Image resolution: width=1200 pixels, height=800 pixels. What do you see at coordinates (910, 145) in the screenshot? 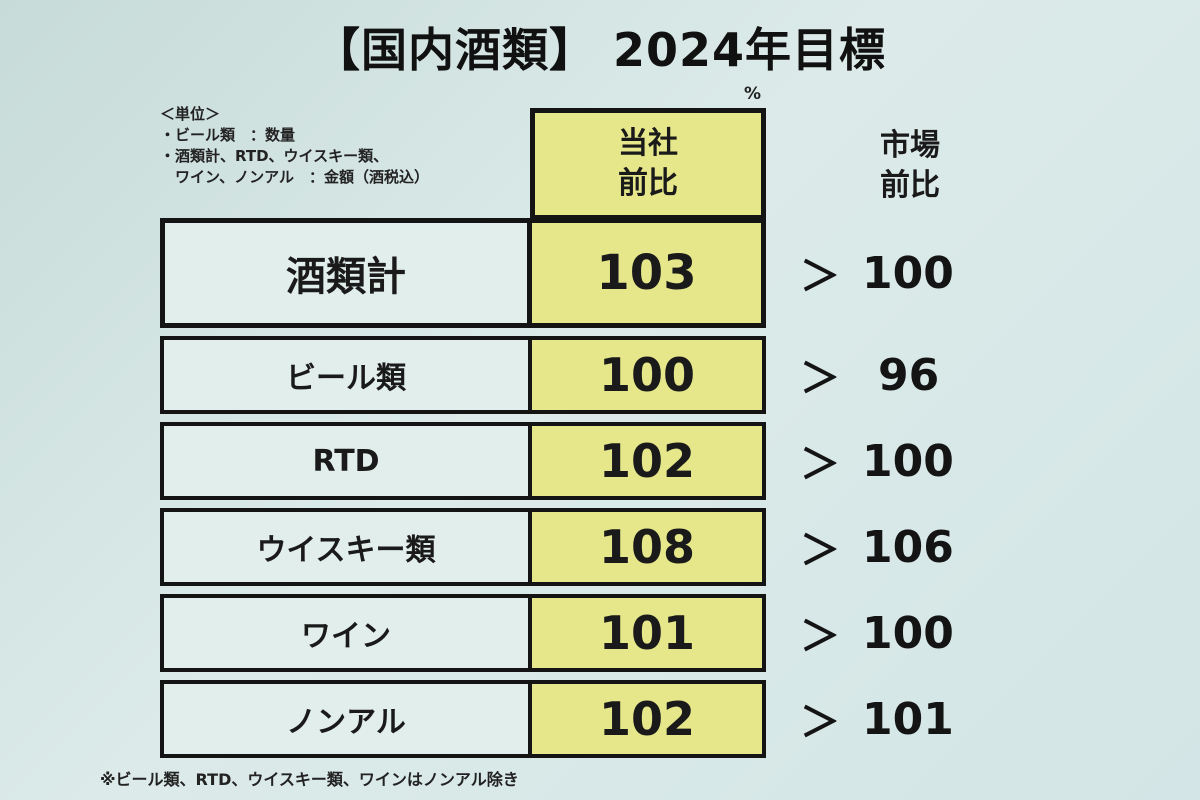
I see `market-header-line: 市場` at bounding box center [910, 145].